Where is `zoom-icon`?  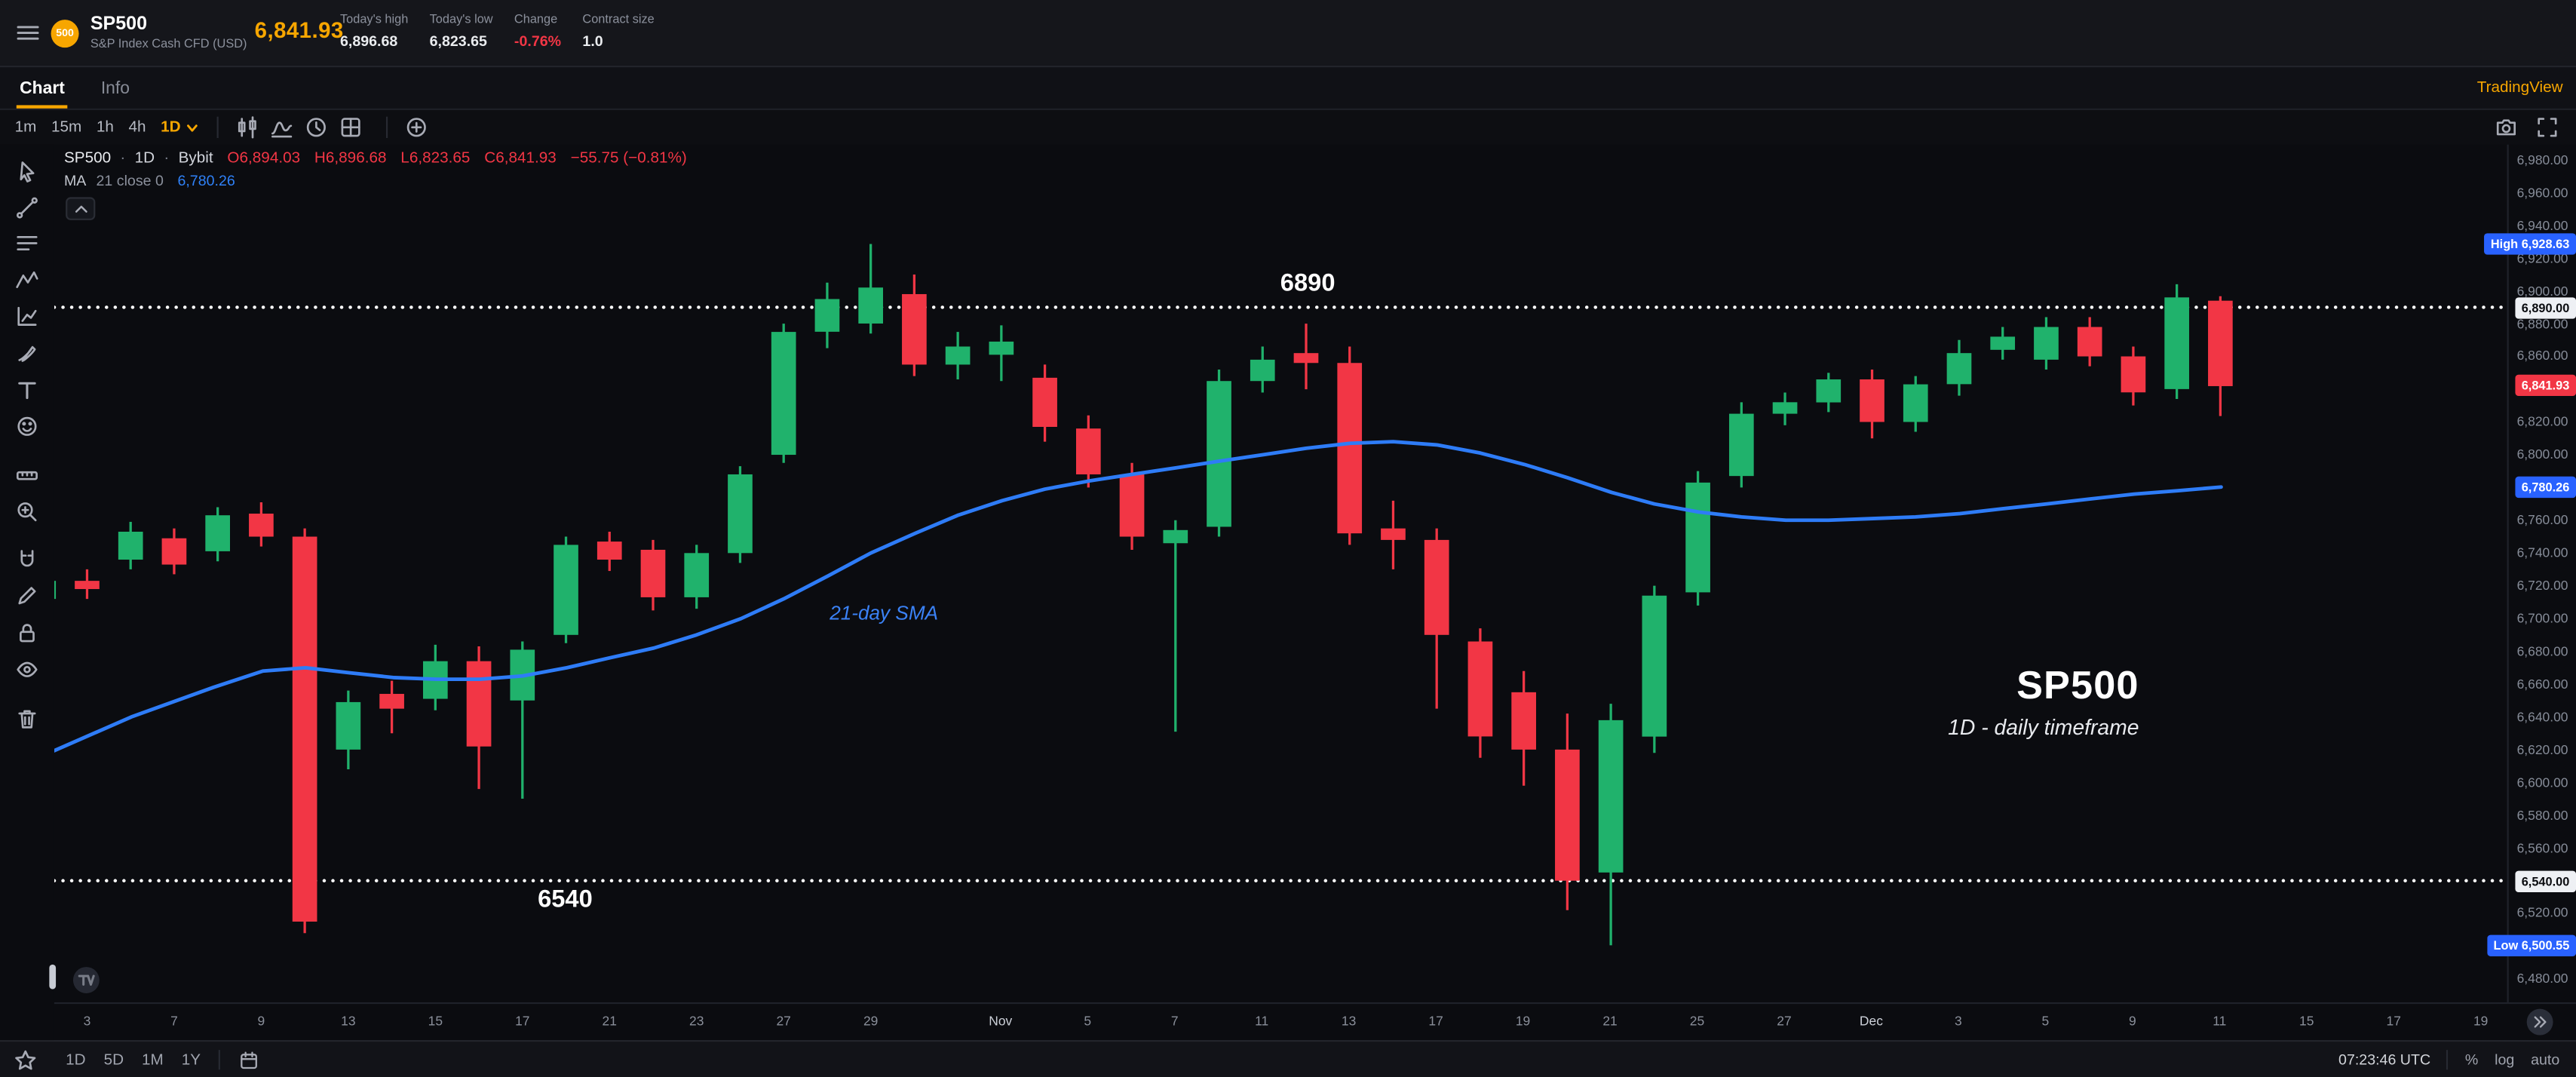
zoom-icon is located at coordinates (27, 512).